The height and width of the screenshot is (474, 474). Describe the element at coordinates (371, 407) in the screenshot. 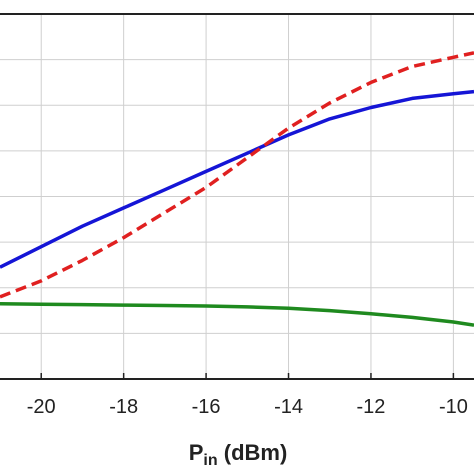

I see `x-tick-label-4: -12` at that location.